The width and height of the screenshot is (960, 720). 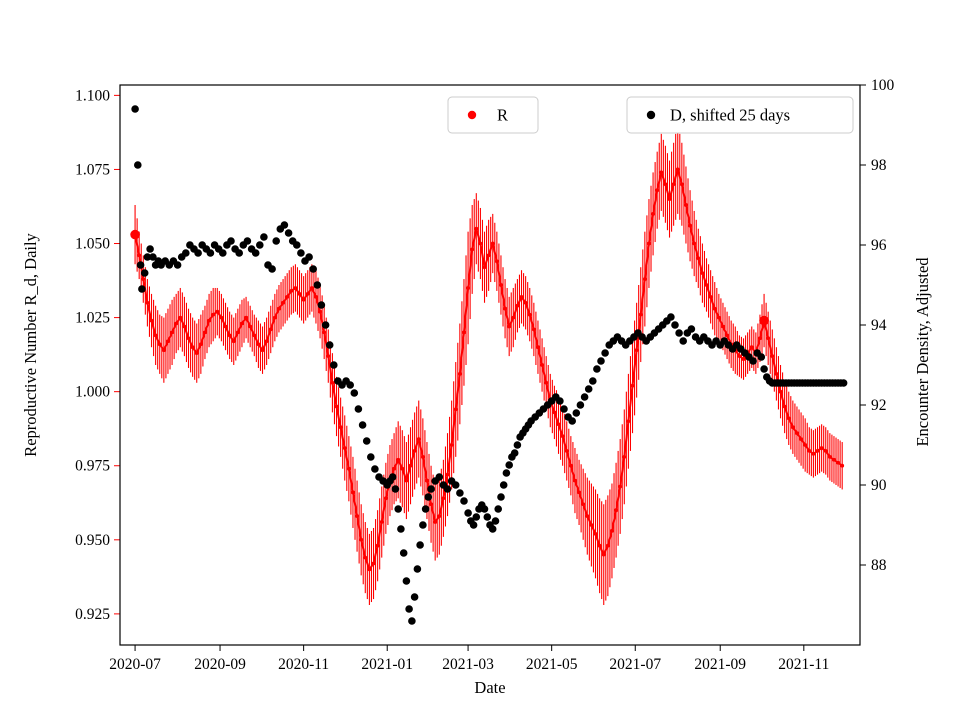 I want to click on x-tick-label: 2021-01, so click(x=387, y=664).